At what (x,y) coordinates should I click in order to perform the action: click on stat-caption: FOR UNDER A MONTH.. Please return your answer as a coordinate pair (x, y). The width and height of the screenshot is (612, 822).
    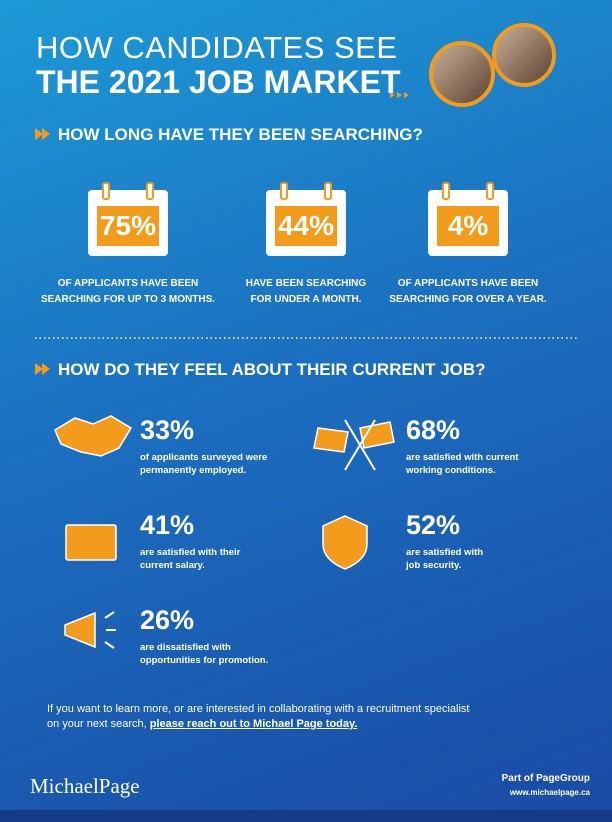
    Looking at the image, I should click on (306, 299).